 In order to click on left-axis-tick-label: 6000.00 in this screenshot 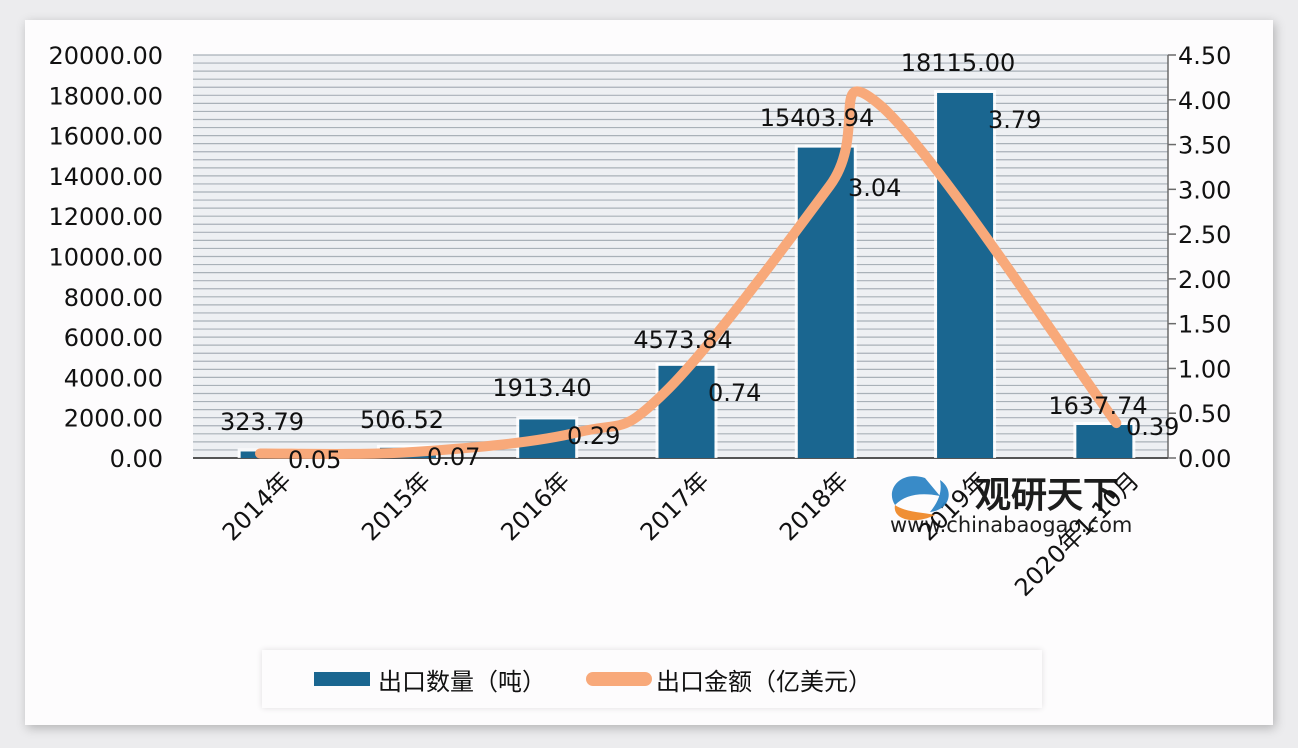, I will do `click(113, 338)`.